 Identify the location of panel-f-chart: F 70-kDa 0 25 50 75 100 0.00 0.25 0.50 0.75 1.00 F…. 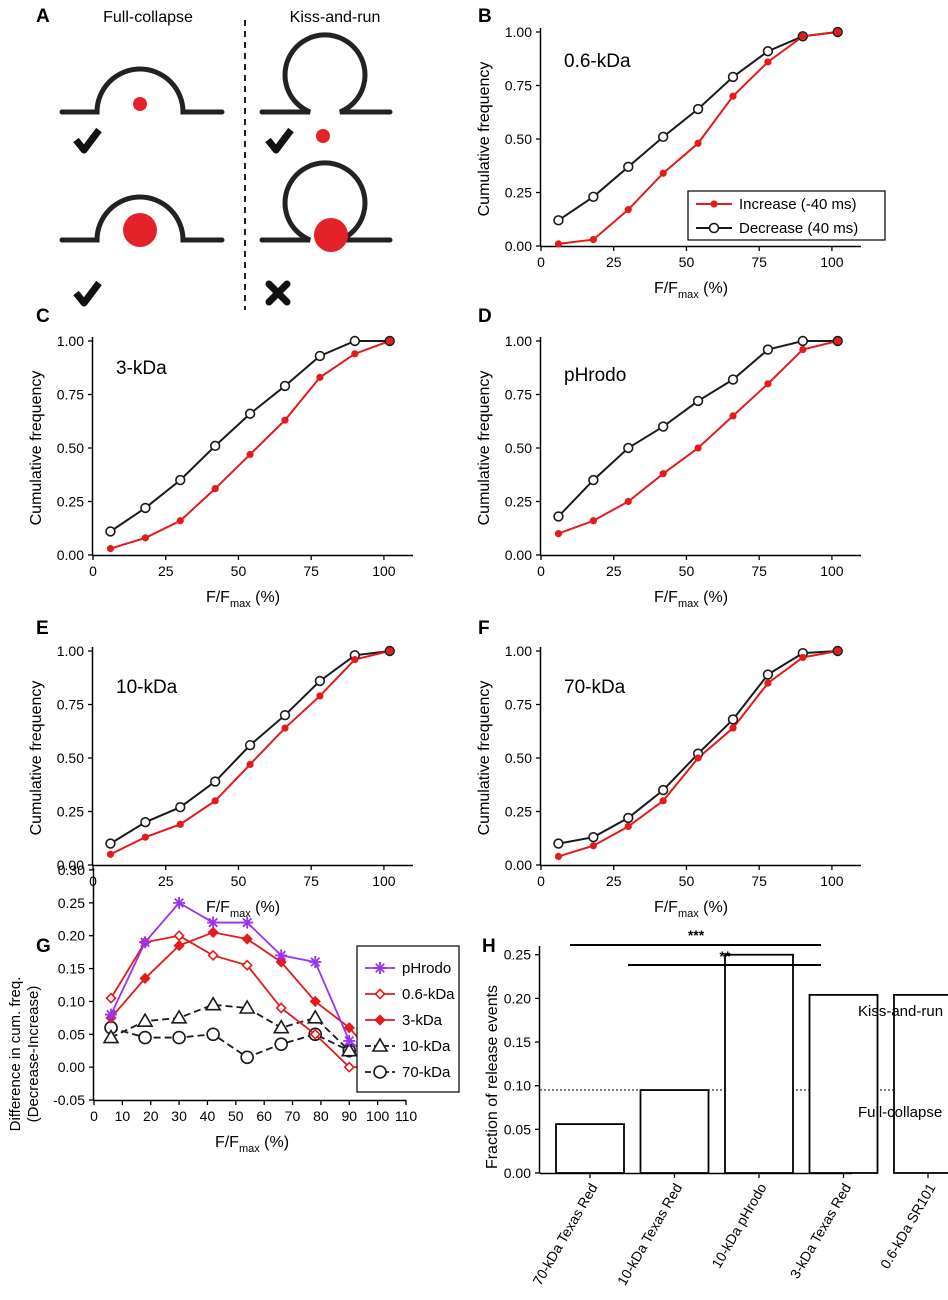
(668, 769).